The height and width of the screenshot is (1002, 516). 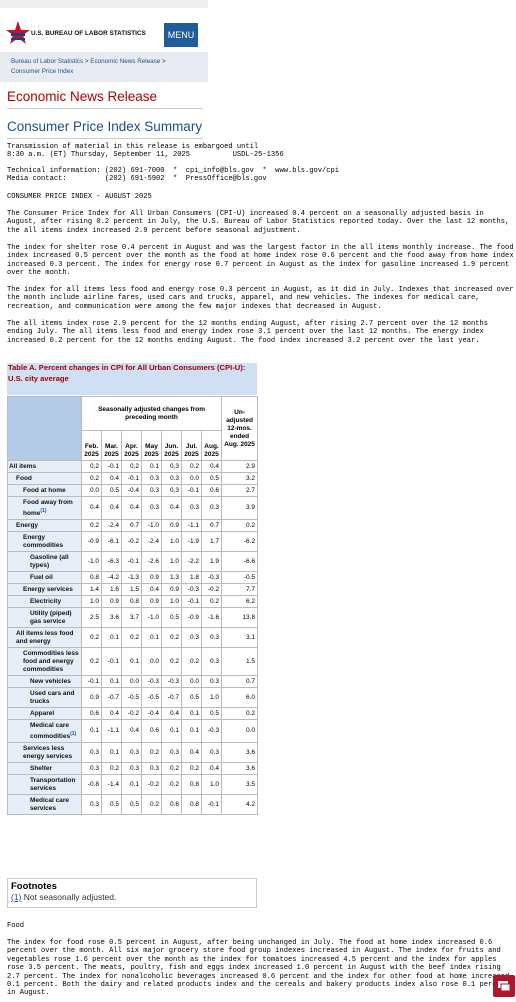 What do you see at coordinates (151, 562) in the screenshot?
I see `value-cell: -2.6` at bounding box center [151, 562].